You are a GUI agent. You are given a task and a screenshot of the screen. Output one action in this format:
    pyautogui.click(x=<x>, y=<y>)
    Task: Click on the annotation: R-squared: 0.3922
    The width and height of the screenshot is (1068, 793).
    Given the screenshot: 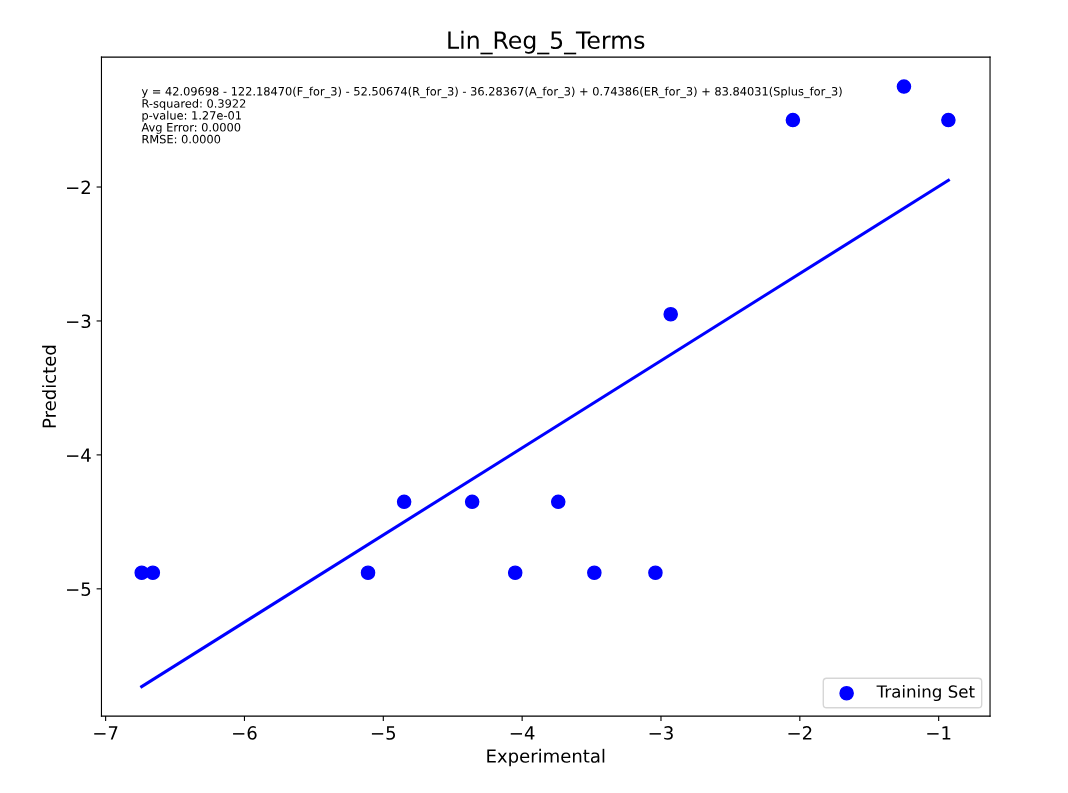 What is the action you would take?
    pyautogui.click(x=194, y=104)
    